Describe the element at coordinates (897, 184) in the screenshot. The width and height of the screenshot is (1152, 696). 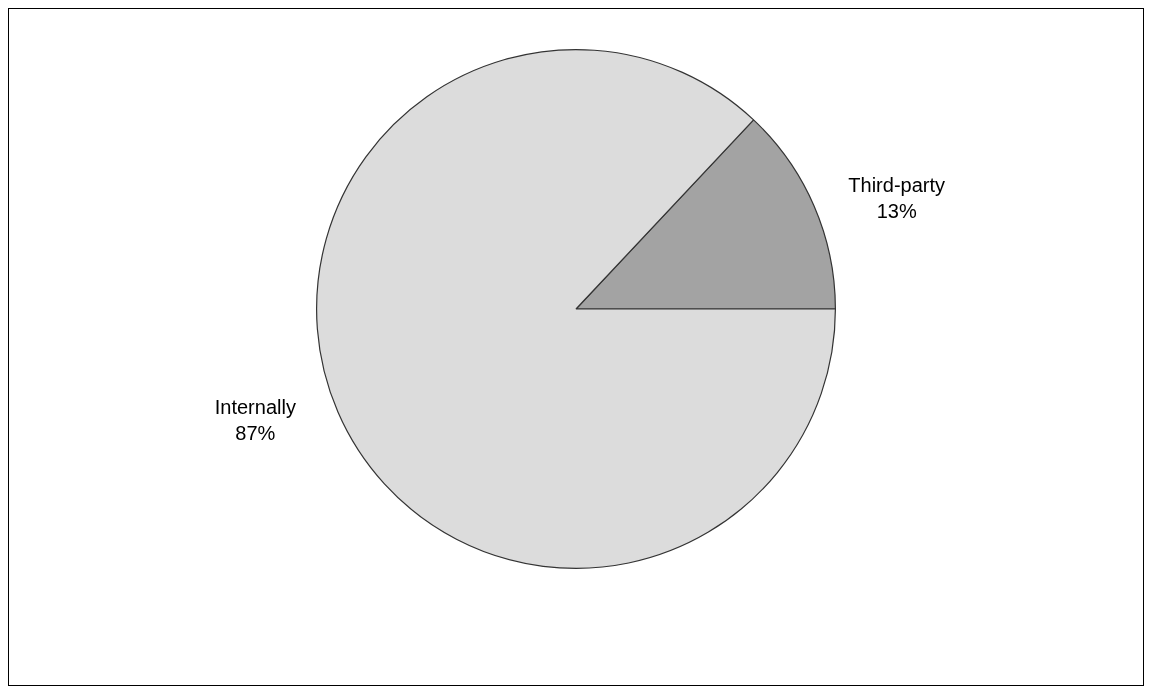
I see `slice-label: Third-party` at that location.